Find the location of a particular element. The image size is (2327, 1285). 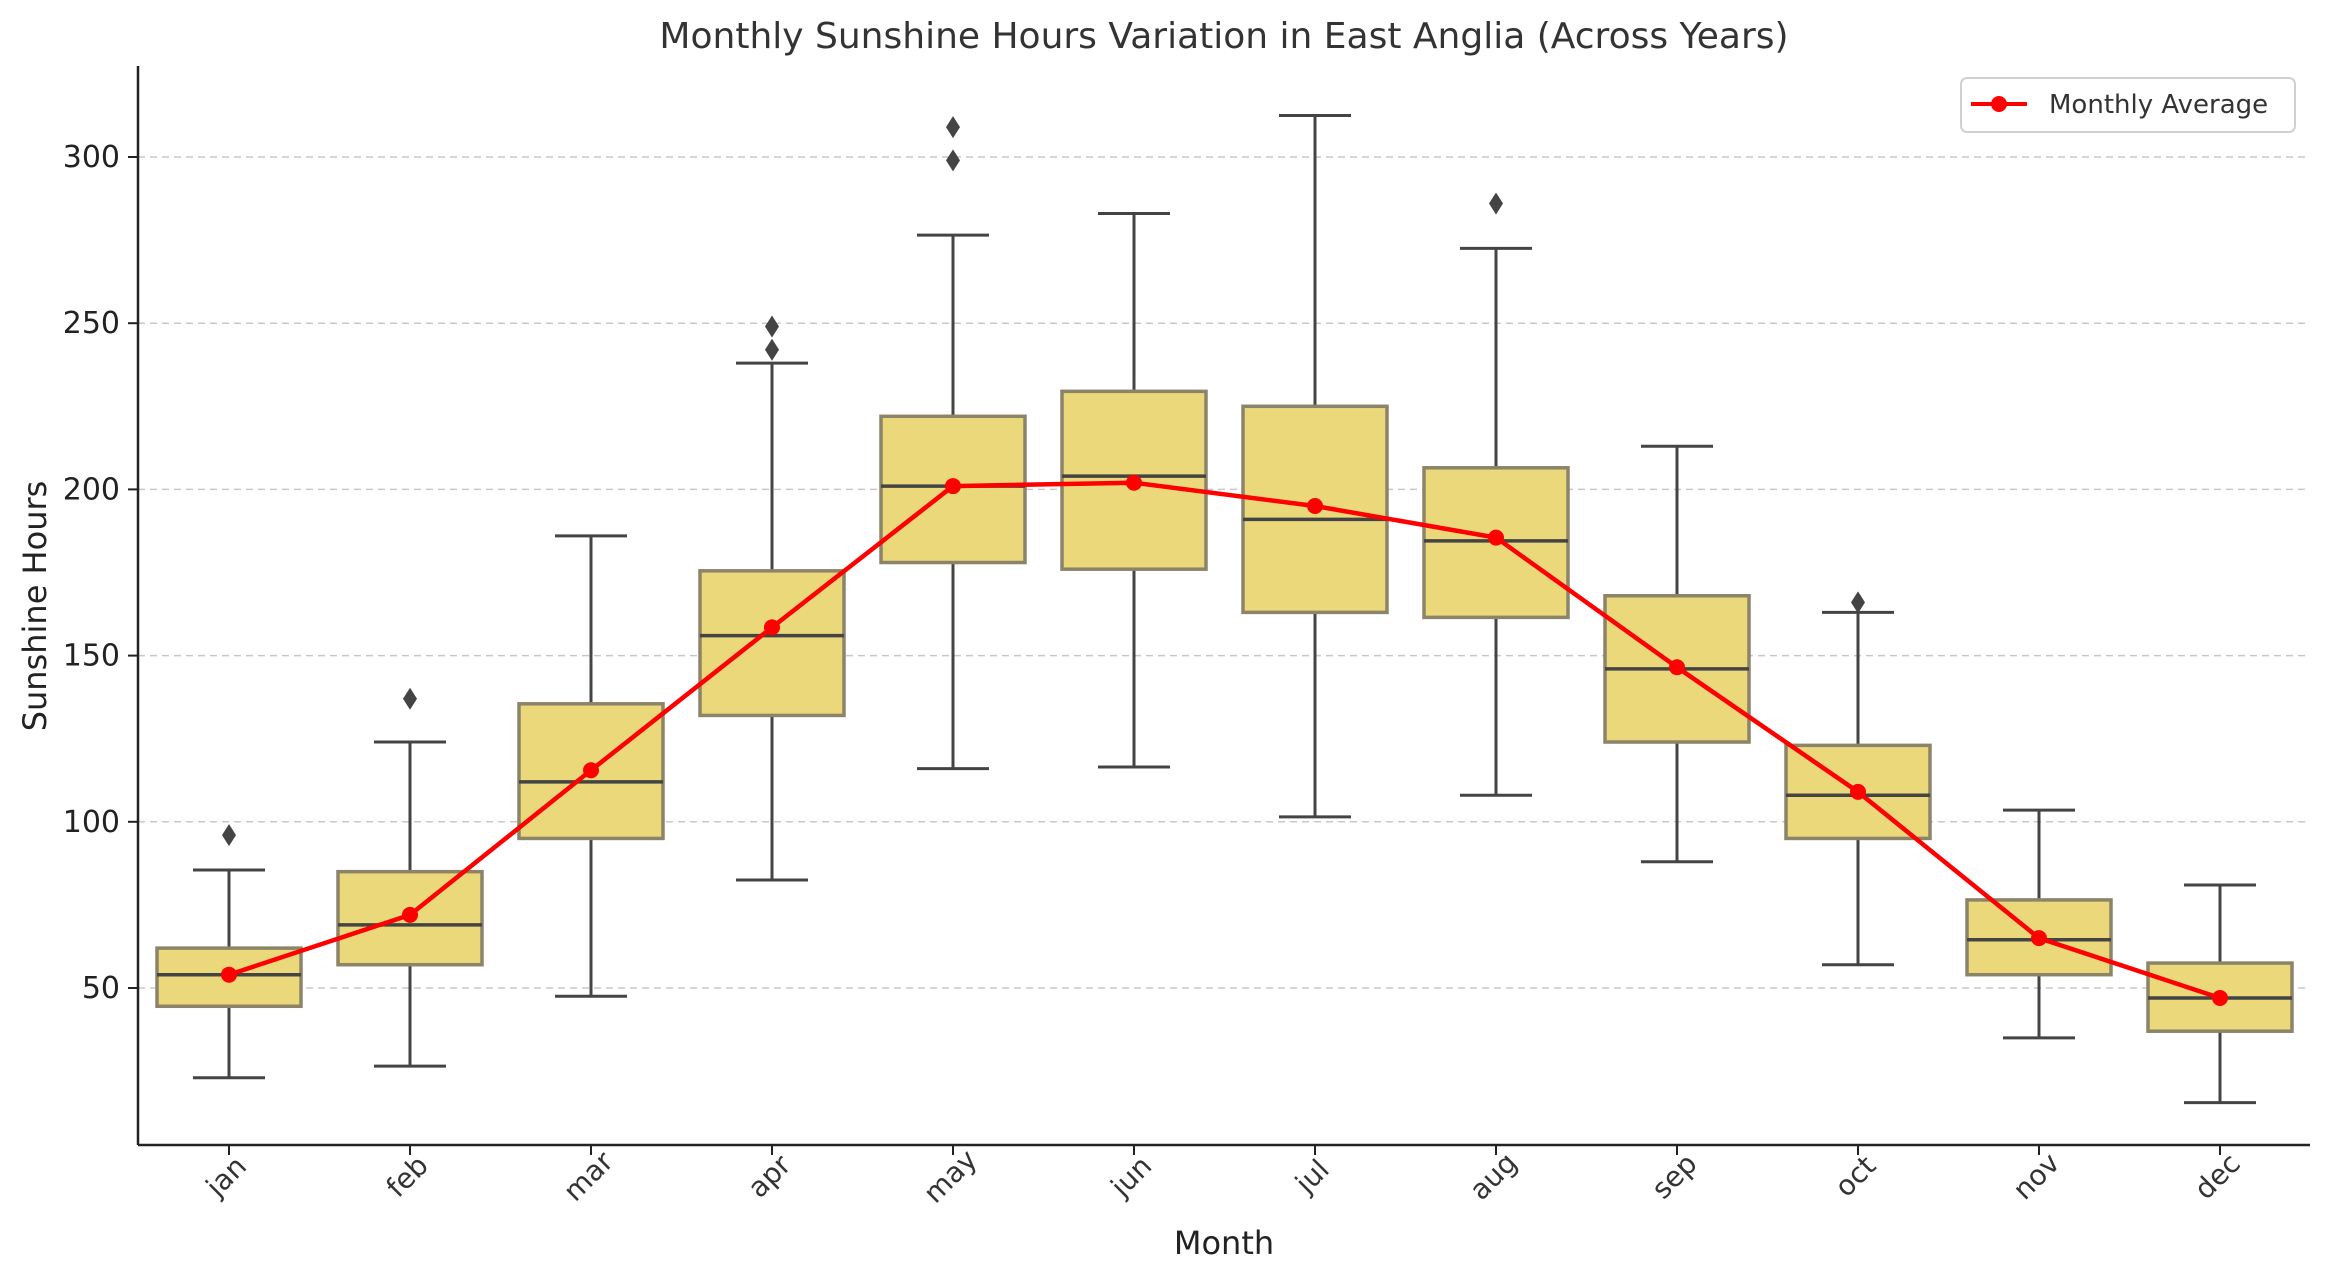

x-tick-label-nov: nov is located at coordinates (2036, 1176).